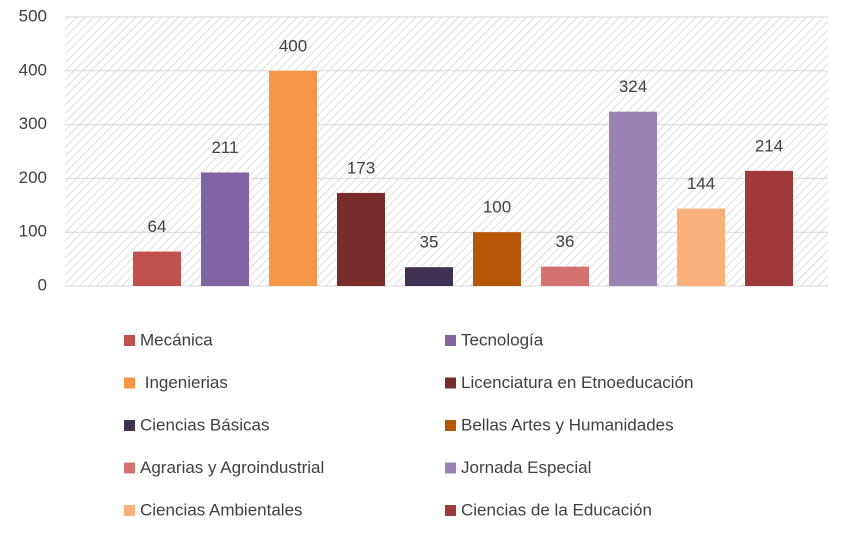 The image size is (842, 533). Describe the element at coordinates (221, 509) in the screenshot. I see `legend-label: Ciencias Ambientales` at that location.